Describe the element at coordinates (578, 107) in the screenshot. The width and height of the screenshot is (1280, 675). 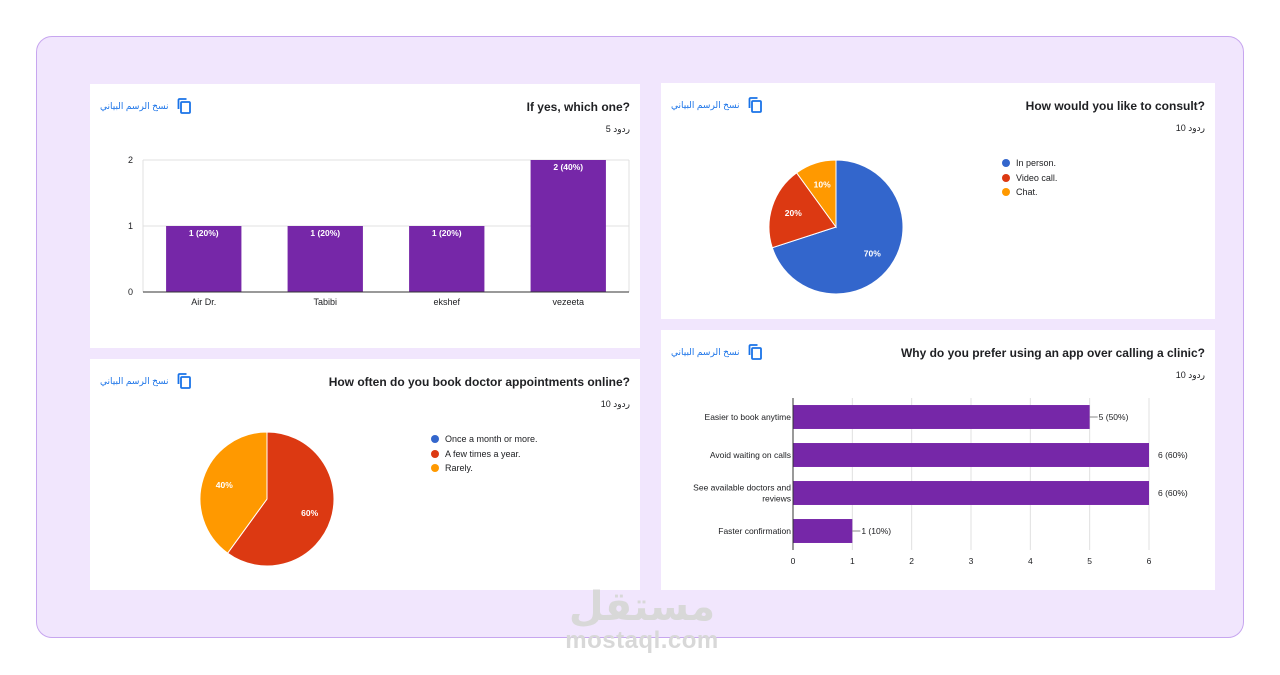
I see `question-title: If yes, which one?` at that location.